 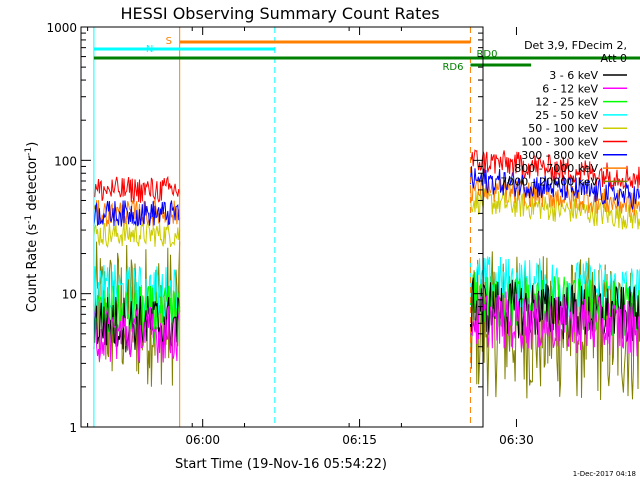 I want to click on flag-n: N, so click(x=184, y=49).